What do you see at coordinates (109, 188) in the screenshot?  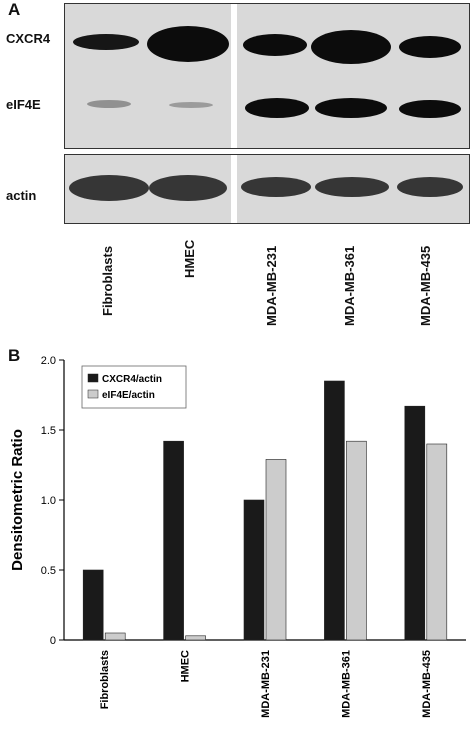 I see `actin-band-fibroblasts` at bounding box center [109, 188].